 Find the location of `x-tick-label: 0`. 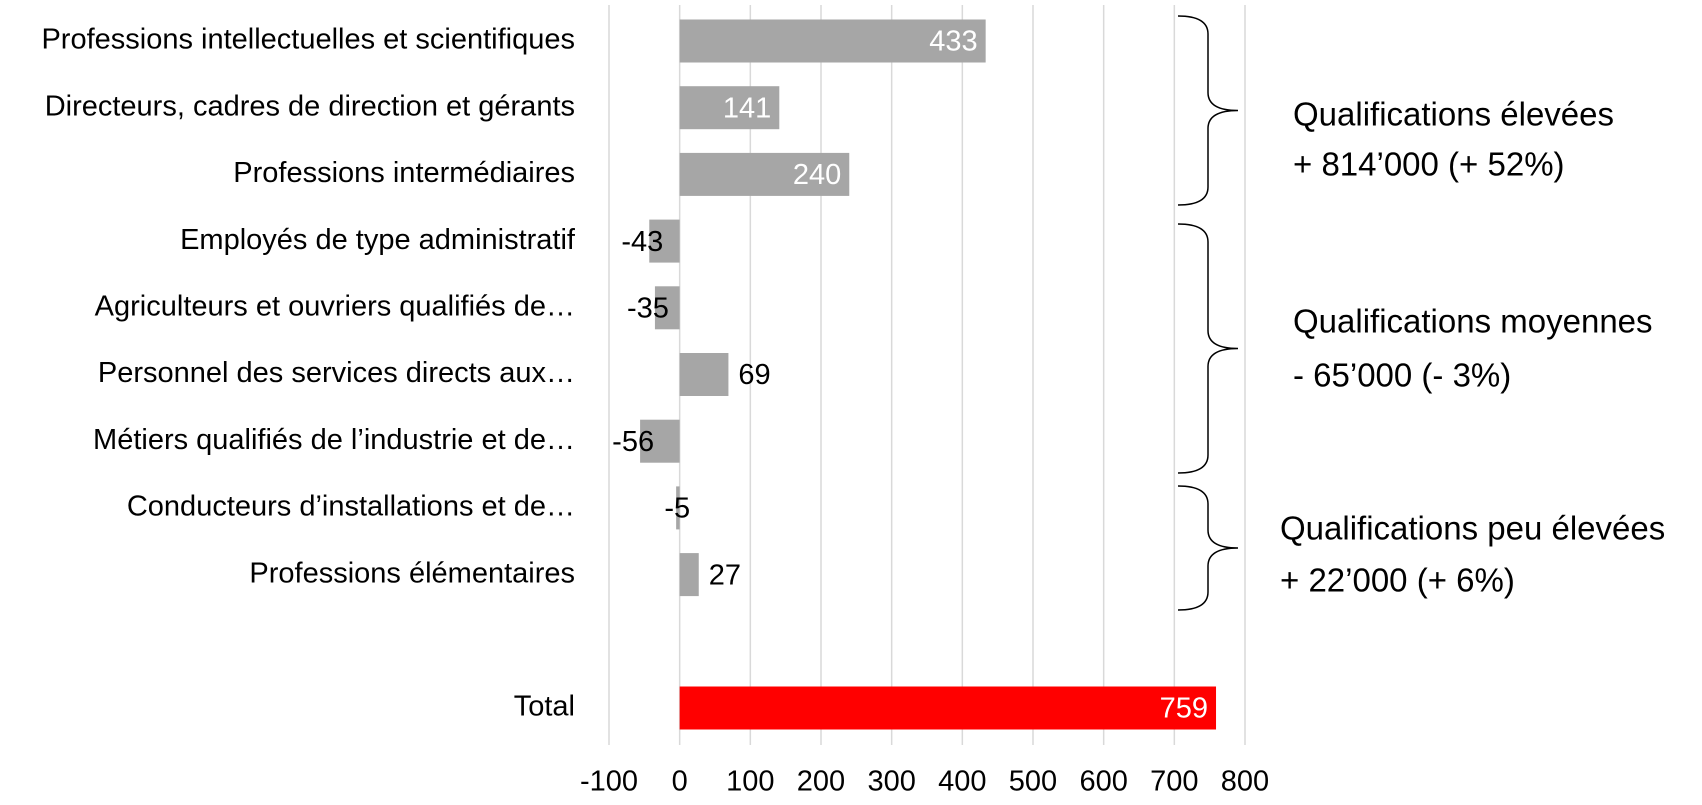

x-tick-label: 0 is located at coordinates (680, 782).